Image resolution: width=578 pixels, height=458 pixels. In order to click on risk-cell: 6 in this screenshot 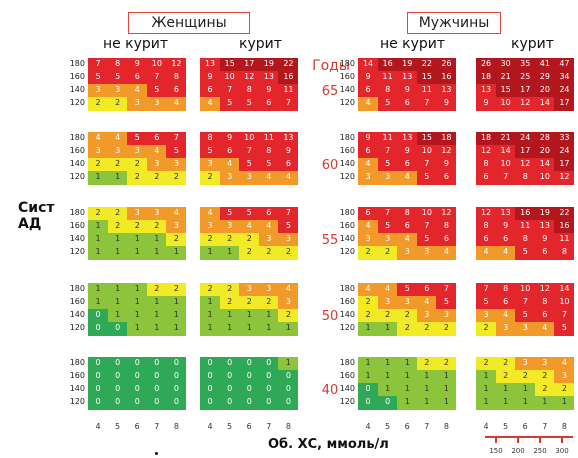, I will do `click(407, 165)`.